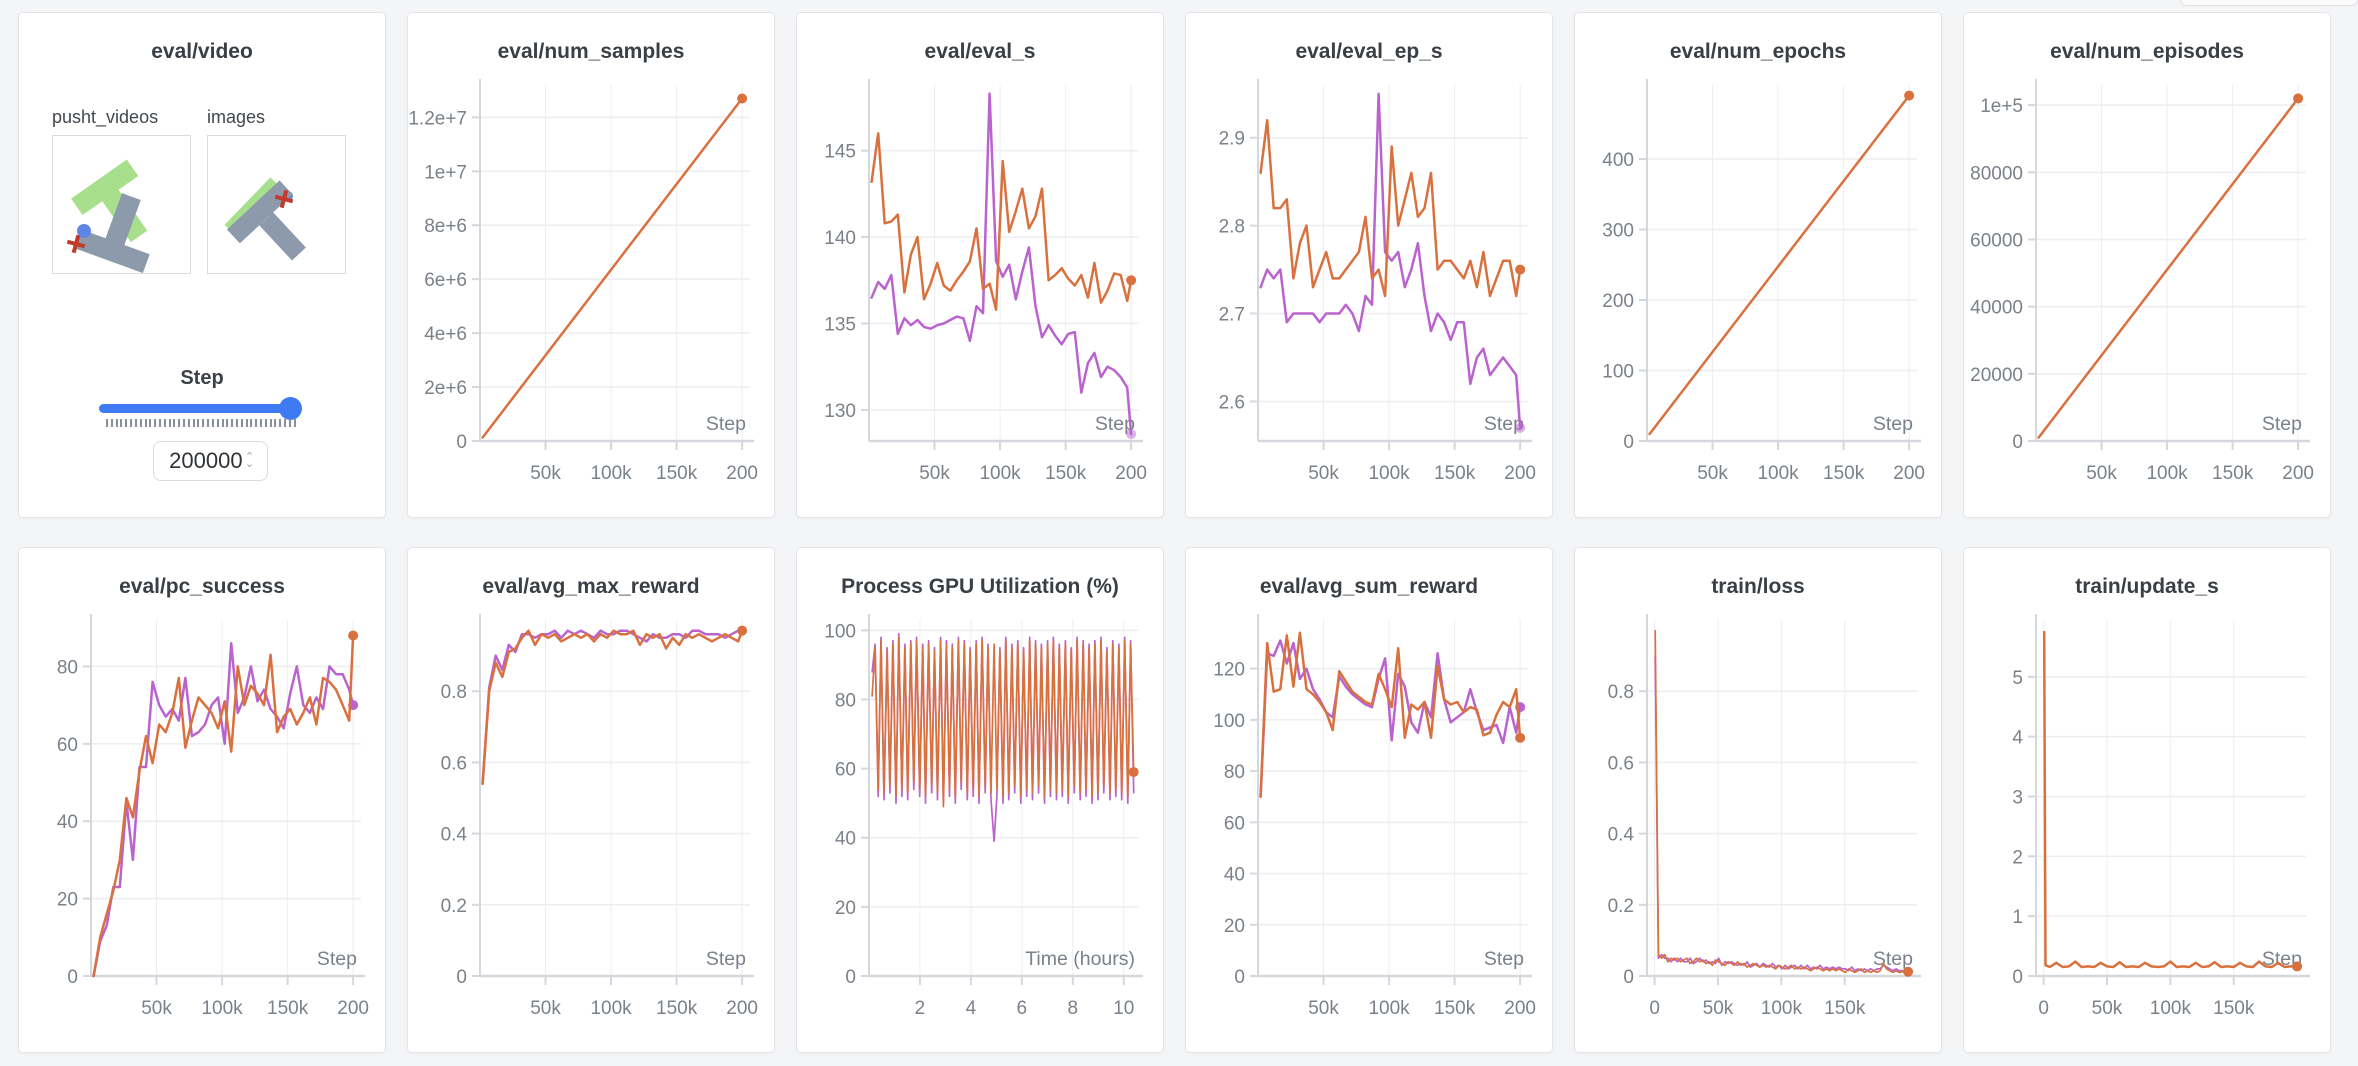 The width and height of the screenshot is (2358, 1066). What do you see at coordinates (1369, 291) in the screenshot?
I see `chart-eval-eval-ep-s: 2.6 2.7 2.8 2.9 50k 100k 150k 200 Step` at bounding box center [1369, 291].